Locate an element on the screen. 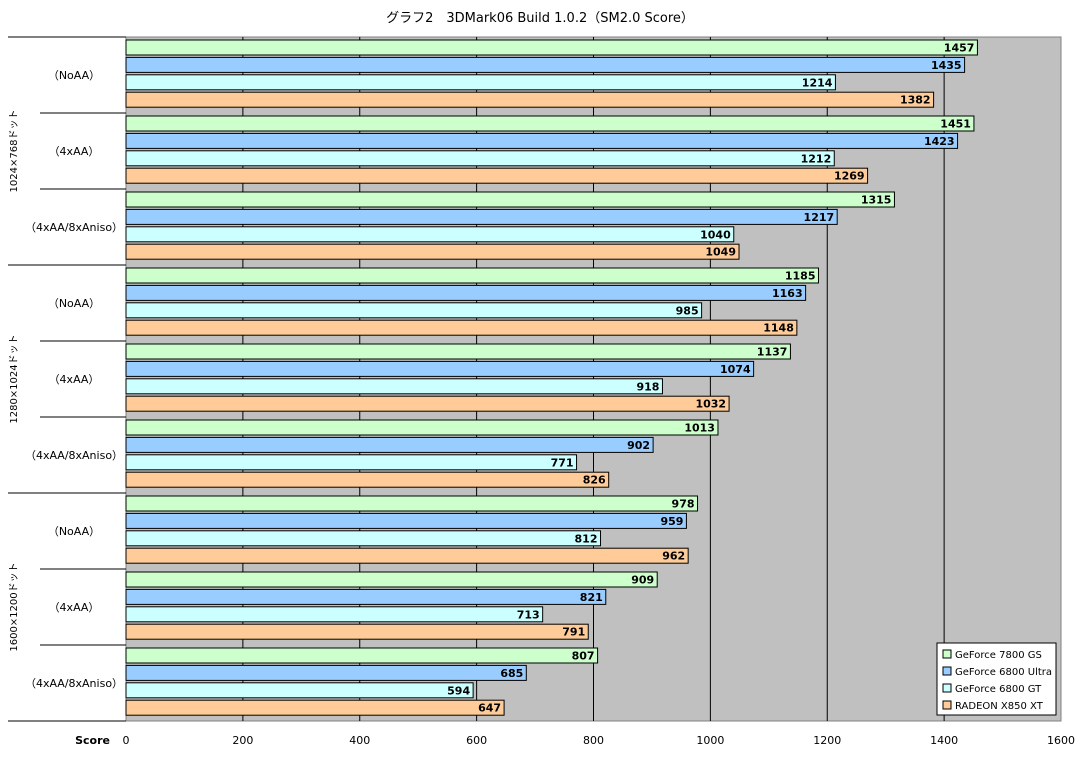 Image resolution: width=1081 pixels, height=758 pixels. data-label: 902 is located at coordinates (638, 445).